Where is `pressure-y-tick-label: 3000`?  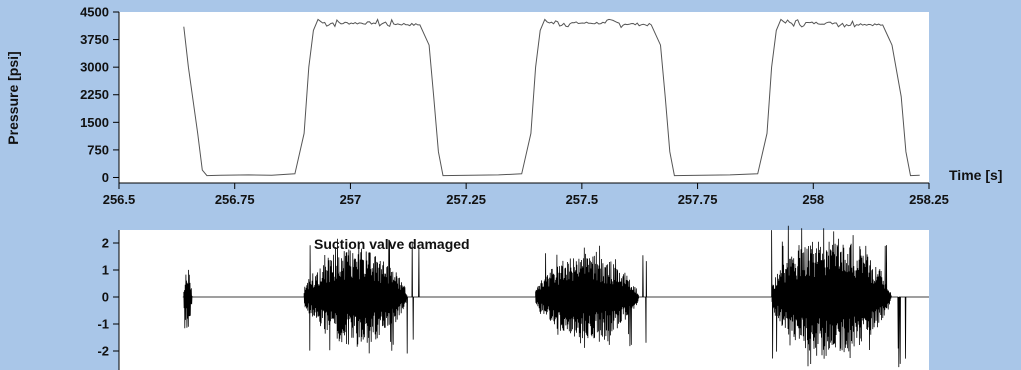 pressure-y-tick-label: 3000 is located at coordinates (94, 67).